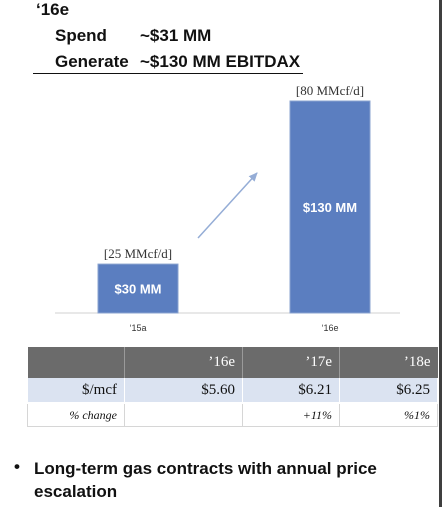  Describe the element at coordinates (388, 362) in the screenshot. I see `header-cell-18e: ’18e` at that location.